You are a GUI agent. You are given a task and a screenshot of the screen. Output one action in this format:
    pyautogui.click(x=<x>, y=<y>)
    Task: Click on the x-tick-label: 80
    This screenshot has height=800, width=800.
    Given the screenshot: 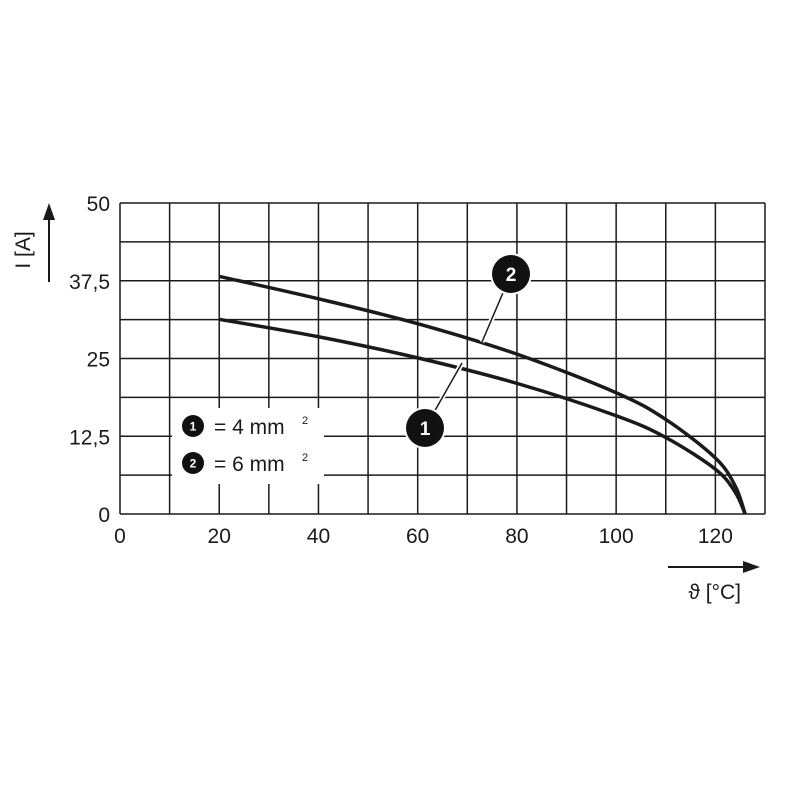 What is the action you would take?
    pyautogui.click(x=516, y=536)
    